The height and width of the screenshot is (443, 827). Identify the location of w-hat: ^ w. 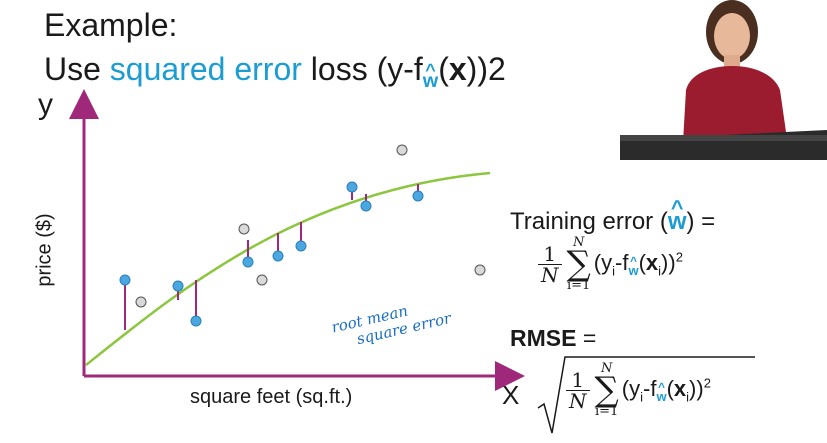
(677, 214).